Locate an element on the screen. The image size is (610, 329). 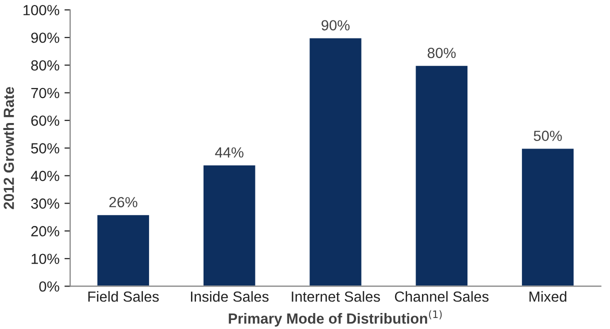
x-tick-label: Field Sales is located at coordinates (123, 296).